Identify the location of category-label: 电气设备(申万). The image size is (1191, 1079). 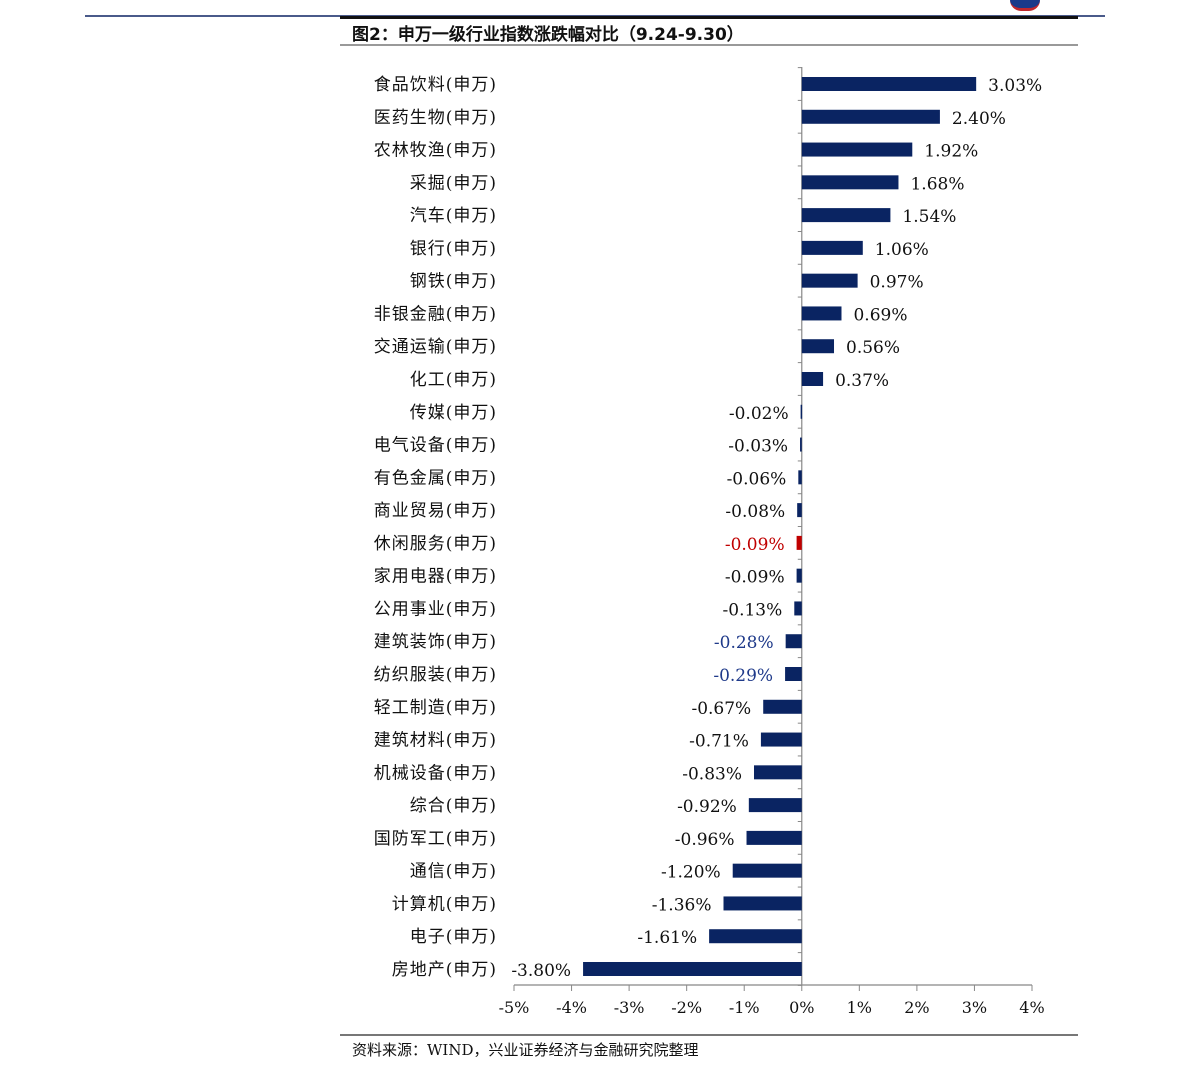
(435, 446).